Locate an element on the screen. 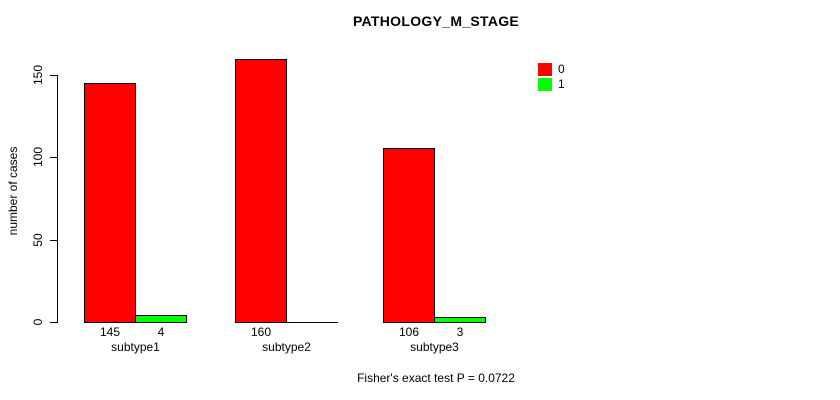  legend-item-1: 1 is located at coordinates (551, 84).